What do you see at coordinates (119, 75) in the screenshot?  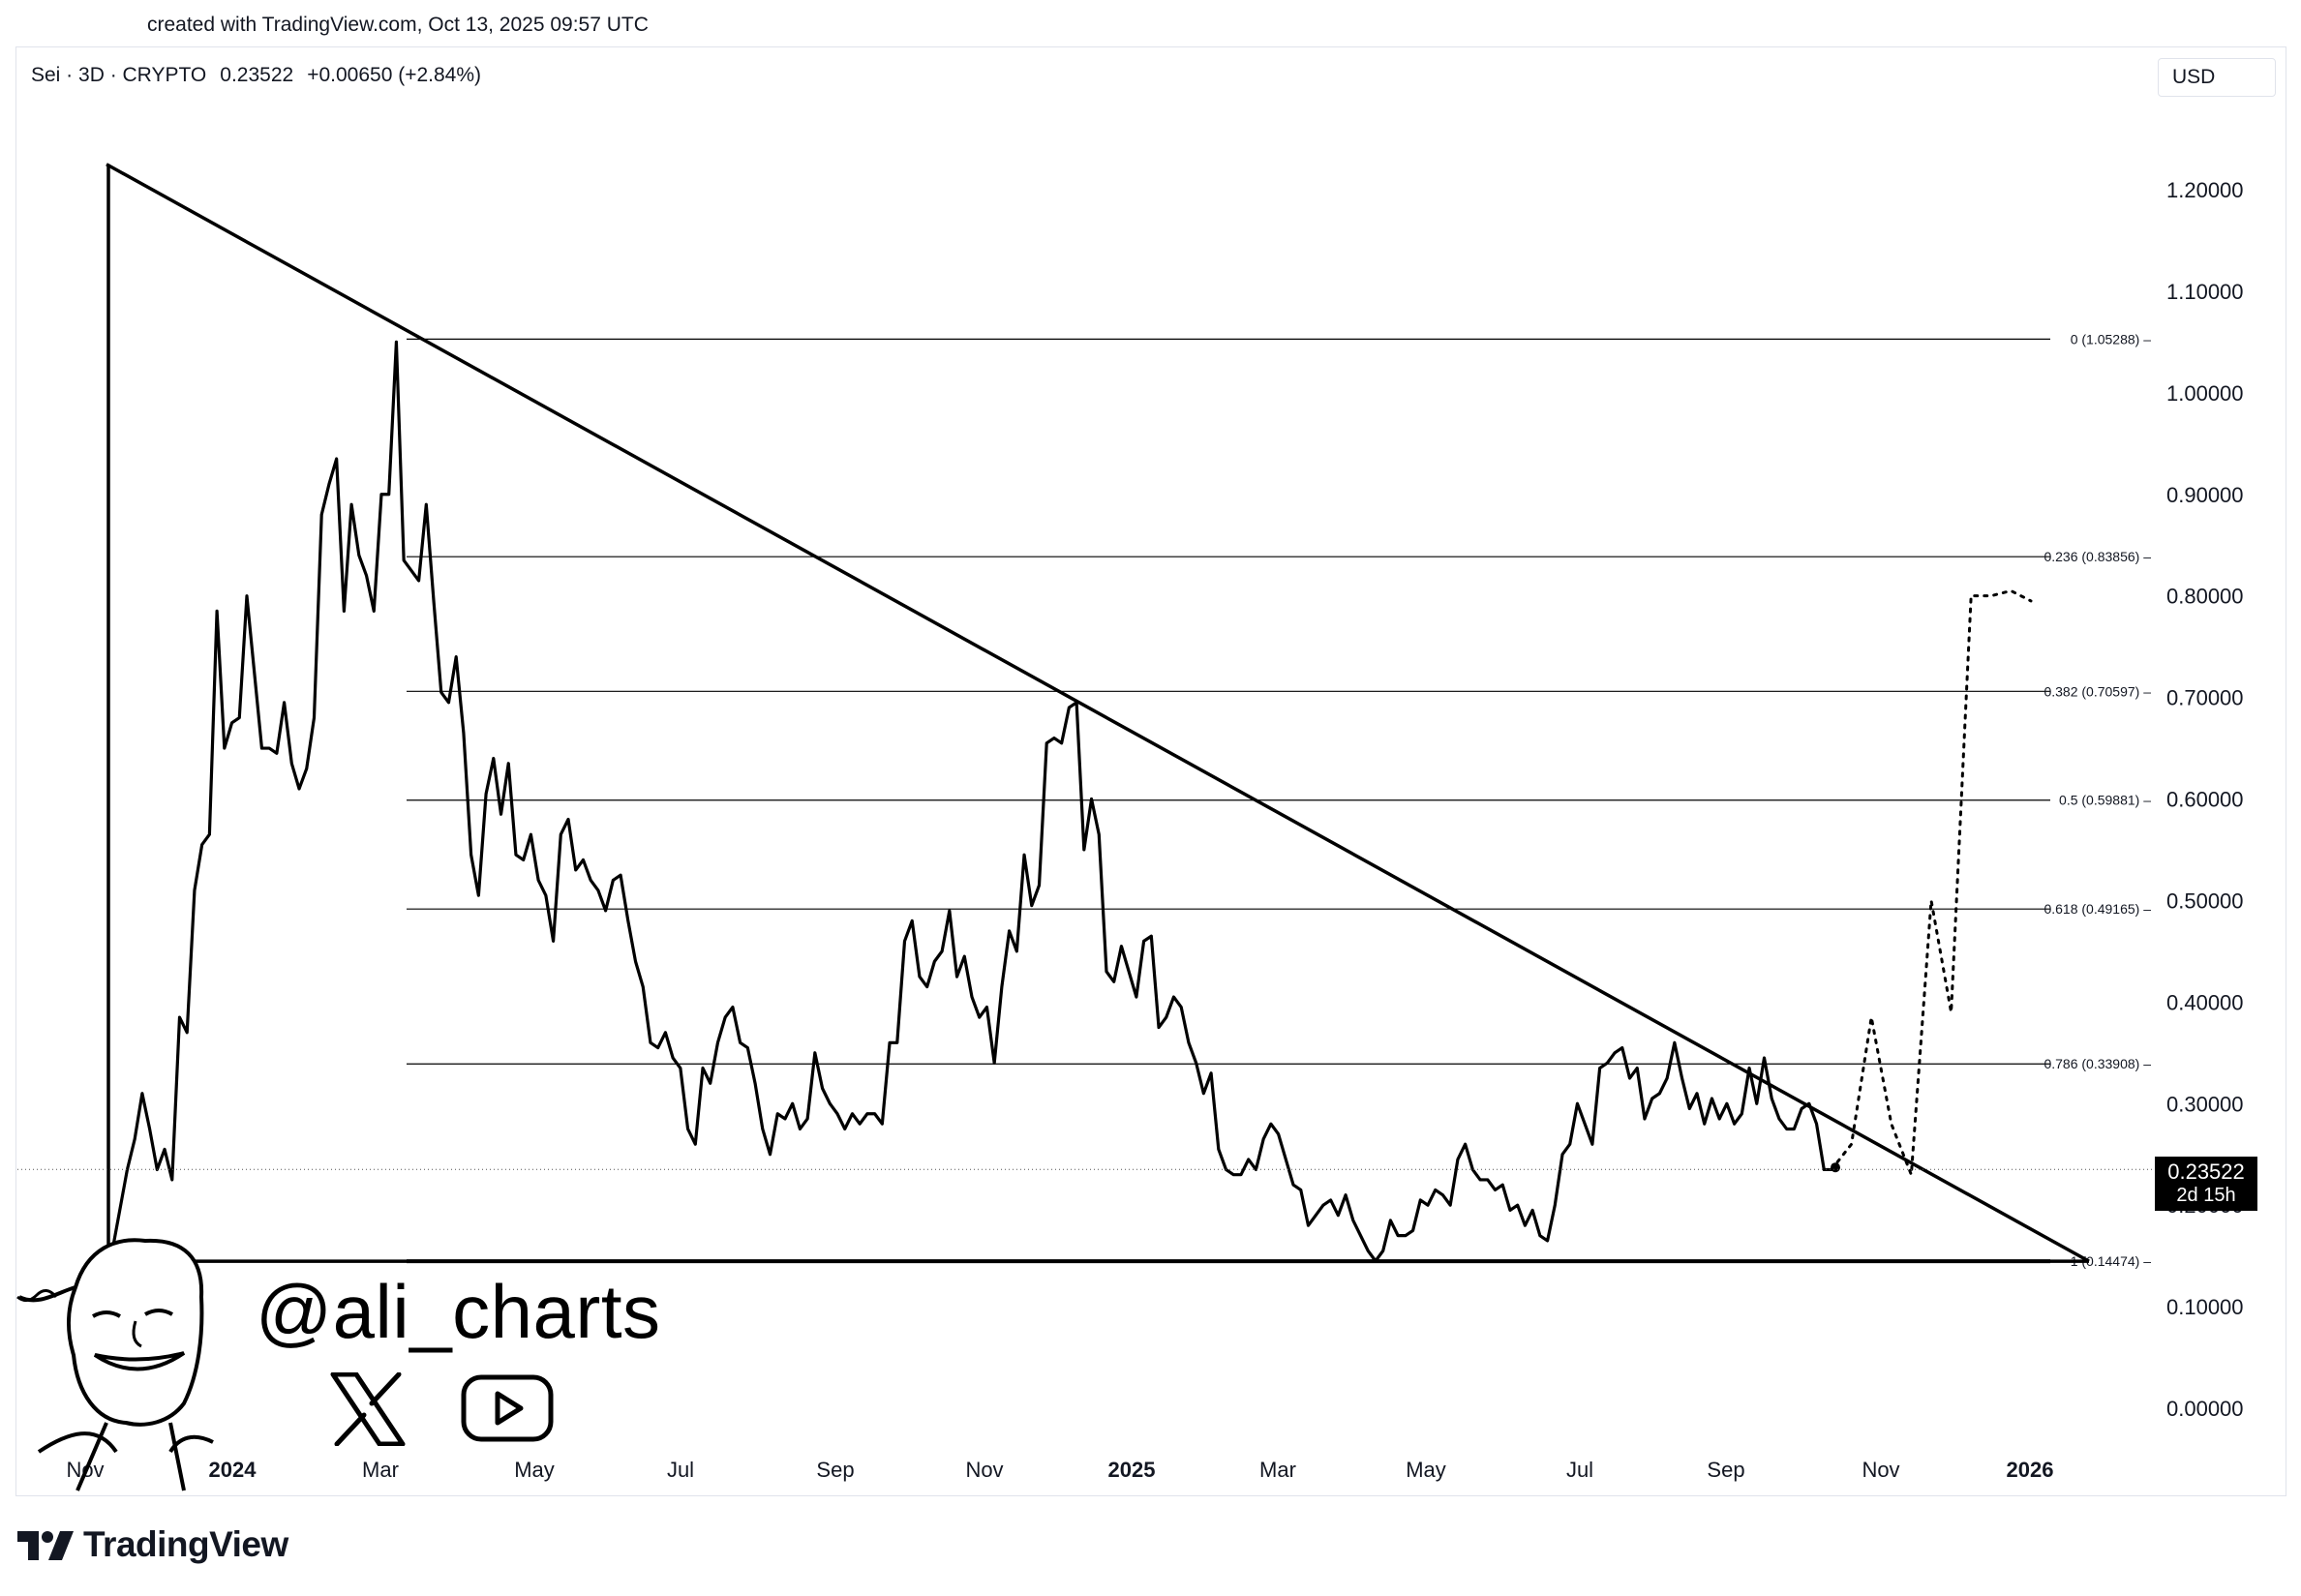 I see `symbol-name: Sei · 3D · CRYPTO` at bounding box center [119, 75].